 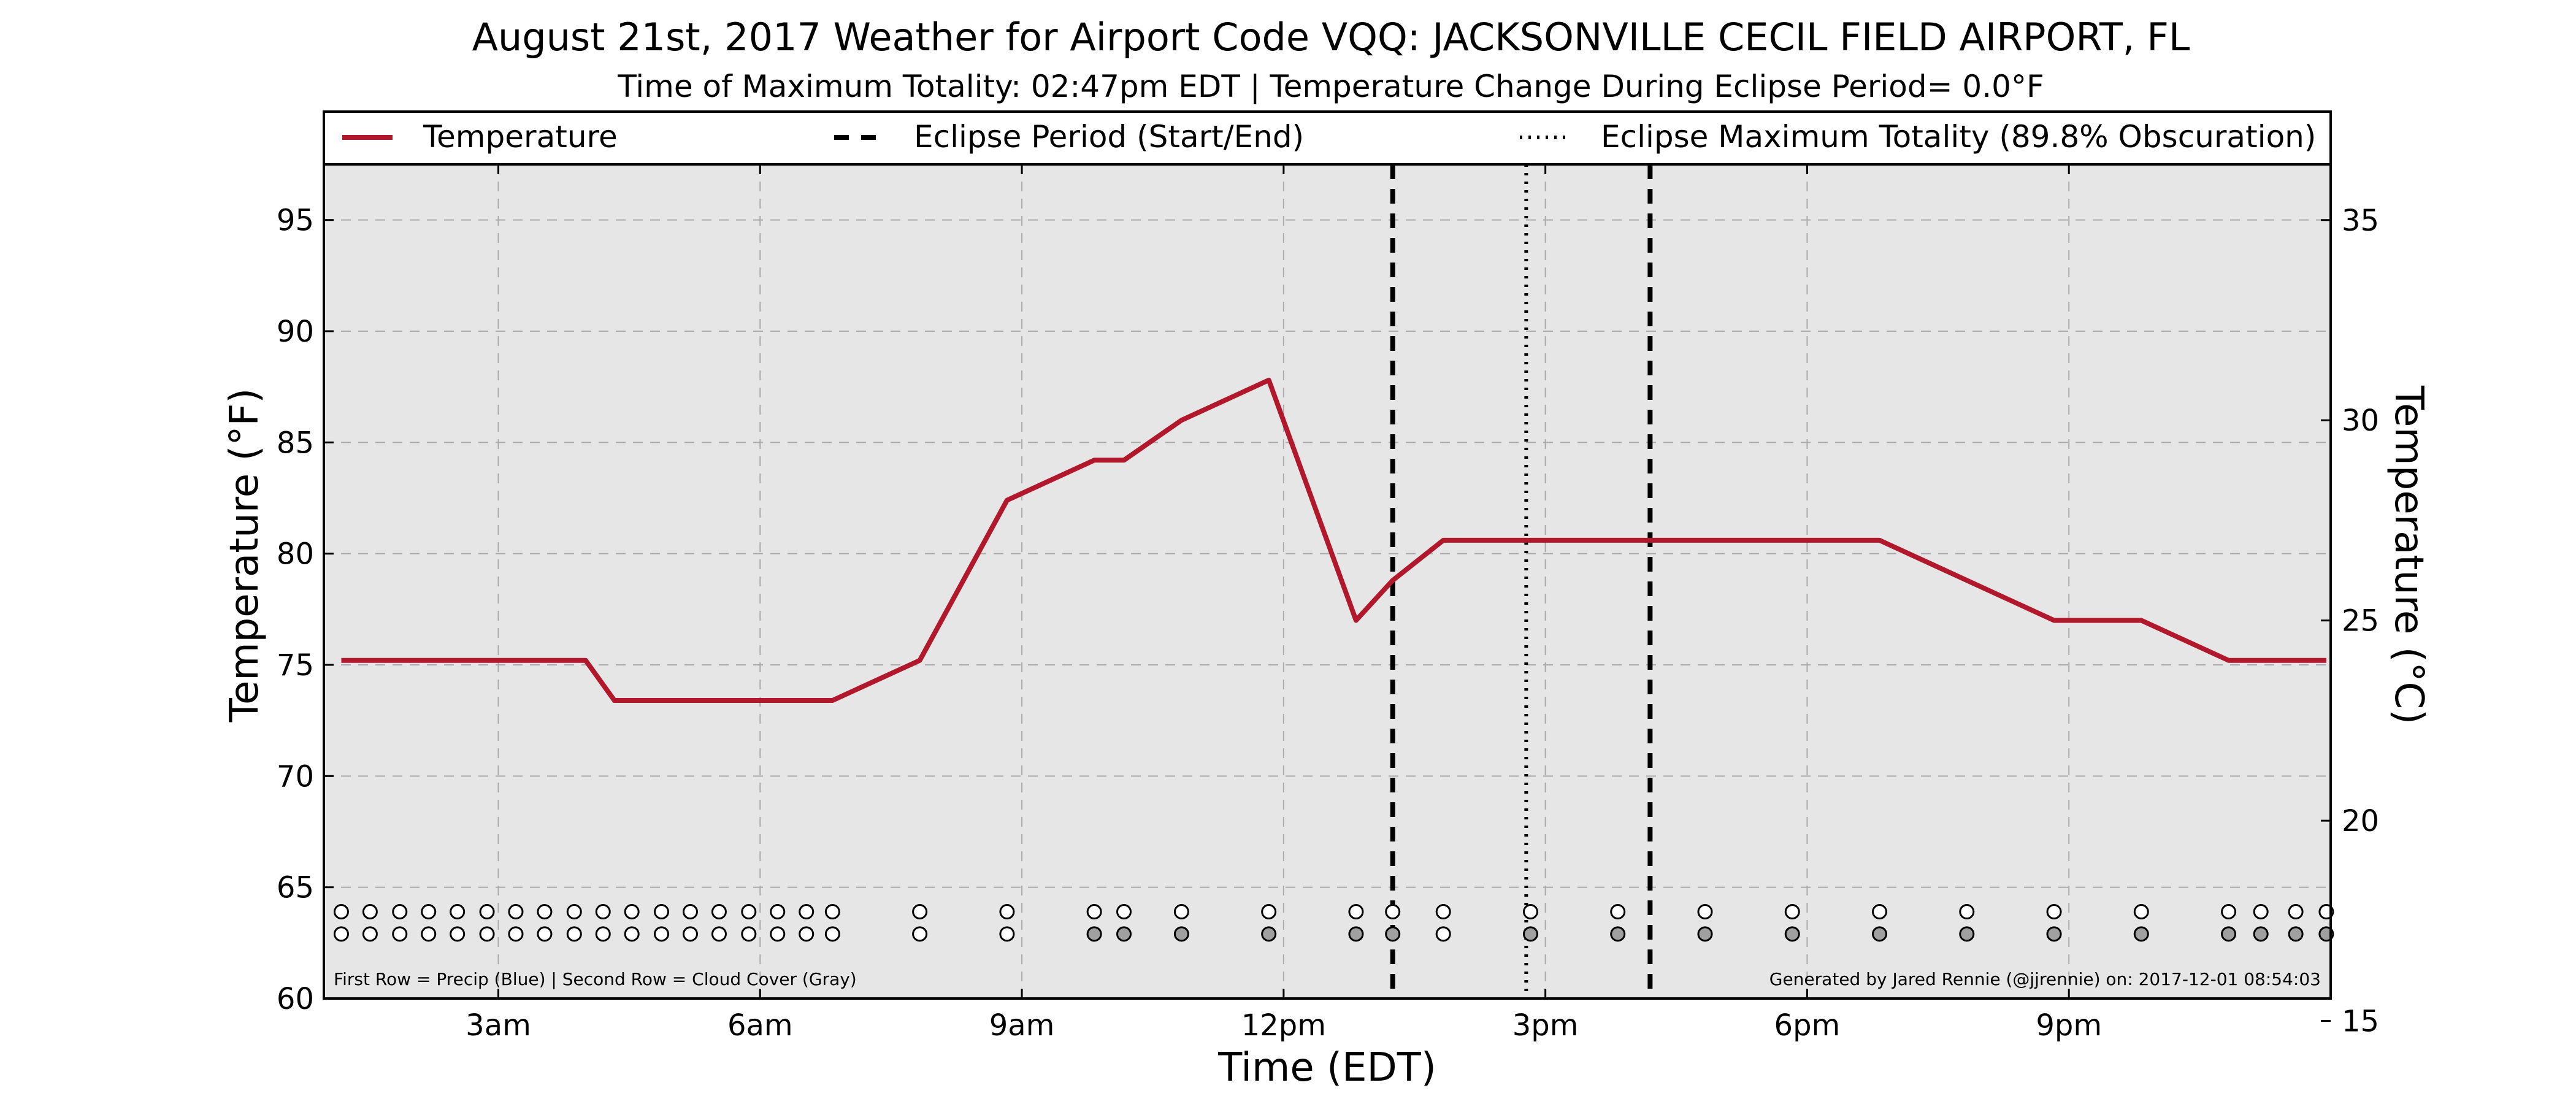 I want to click on y-right-tick-label: 15, so click(x=2360, y=1022).